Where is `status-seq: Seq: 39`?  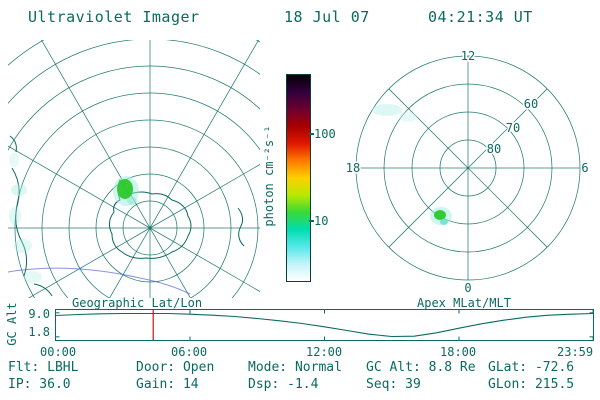
status-seq: Seq: 39 is located at coordinates (393, 384).